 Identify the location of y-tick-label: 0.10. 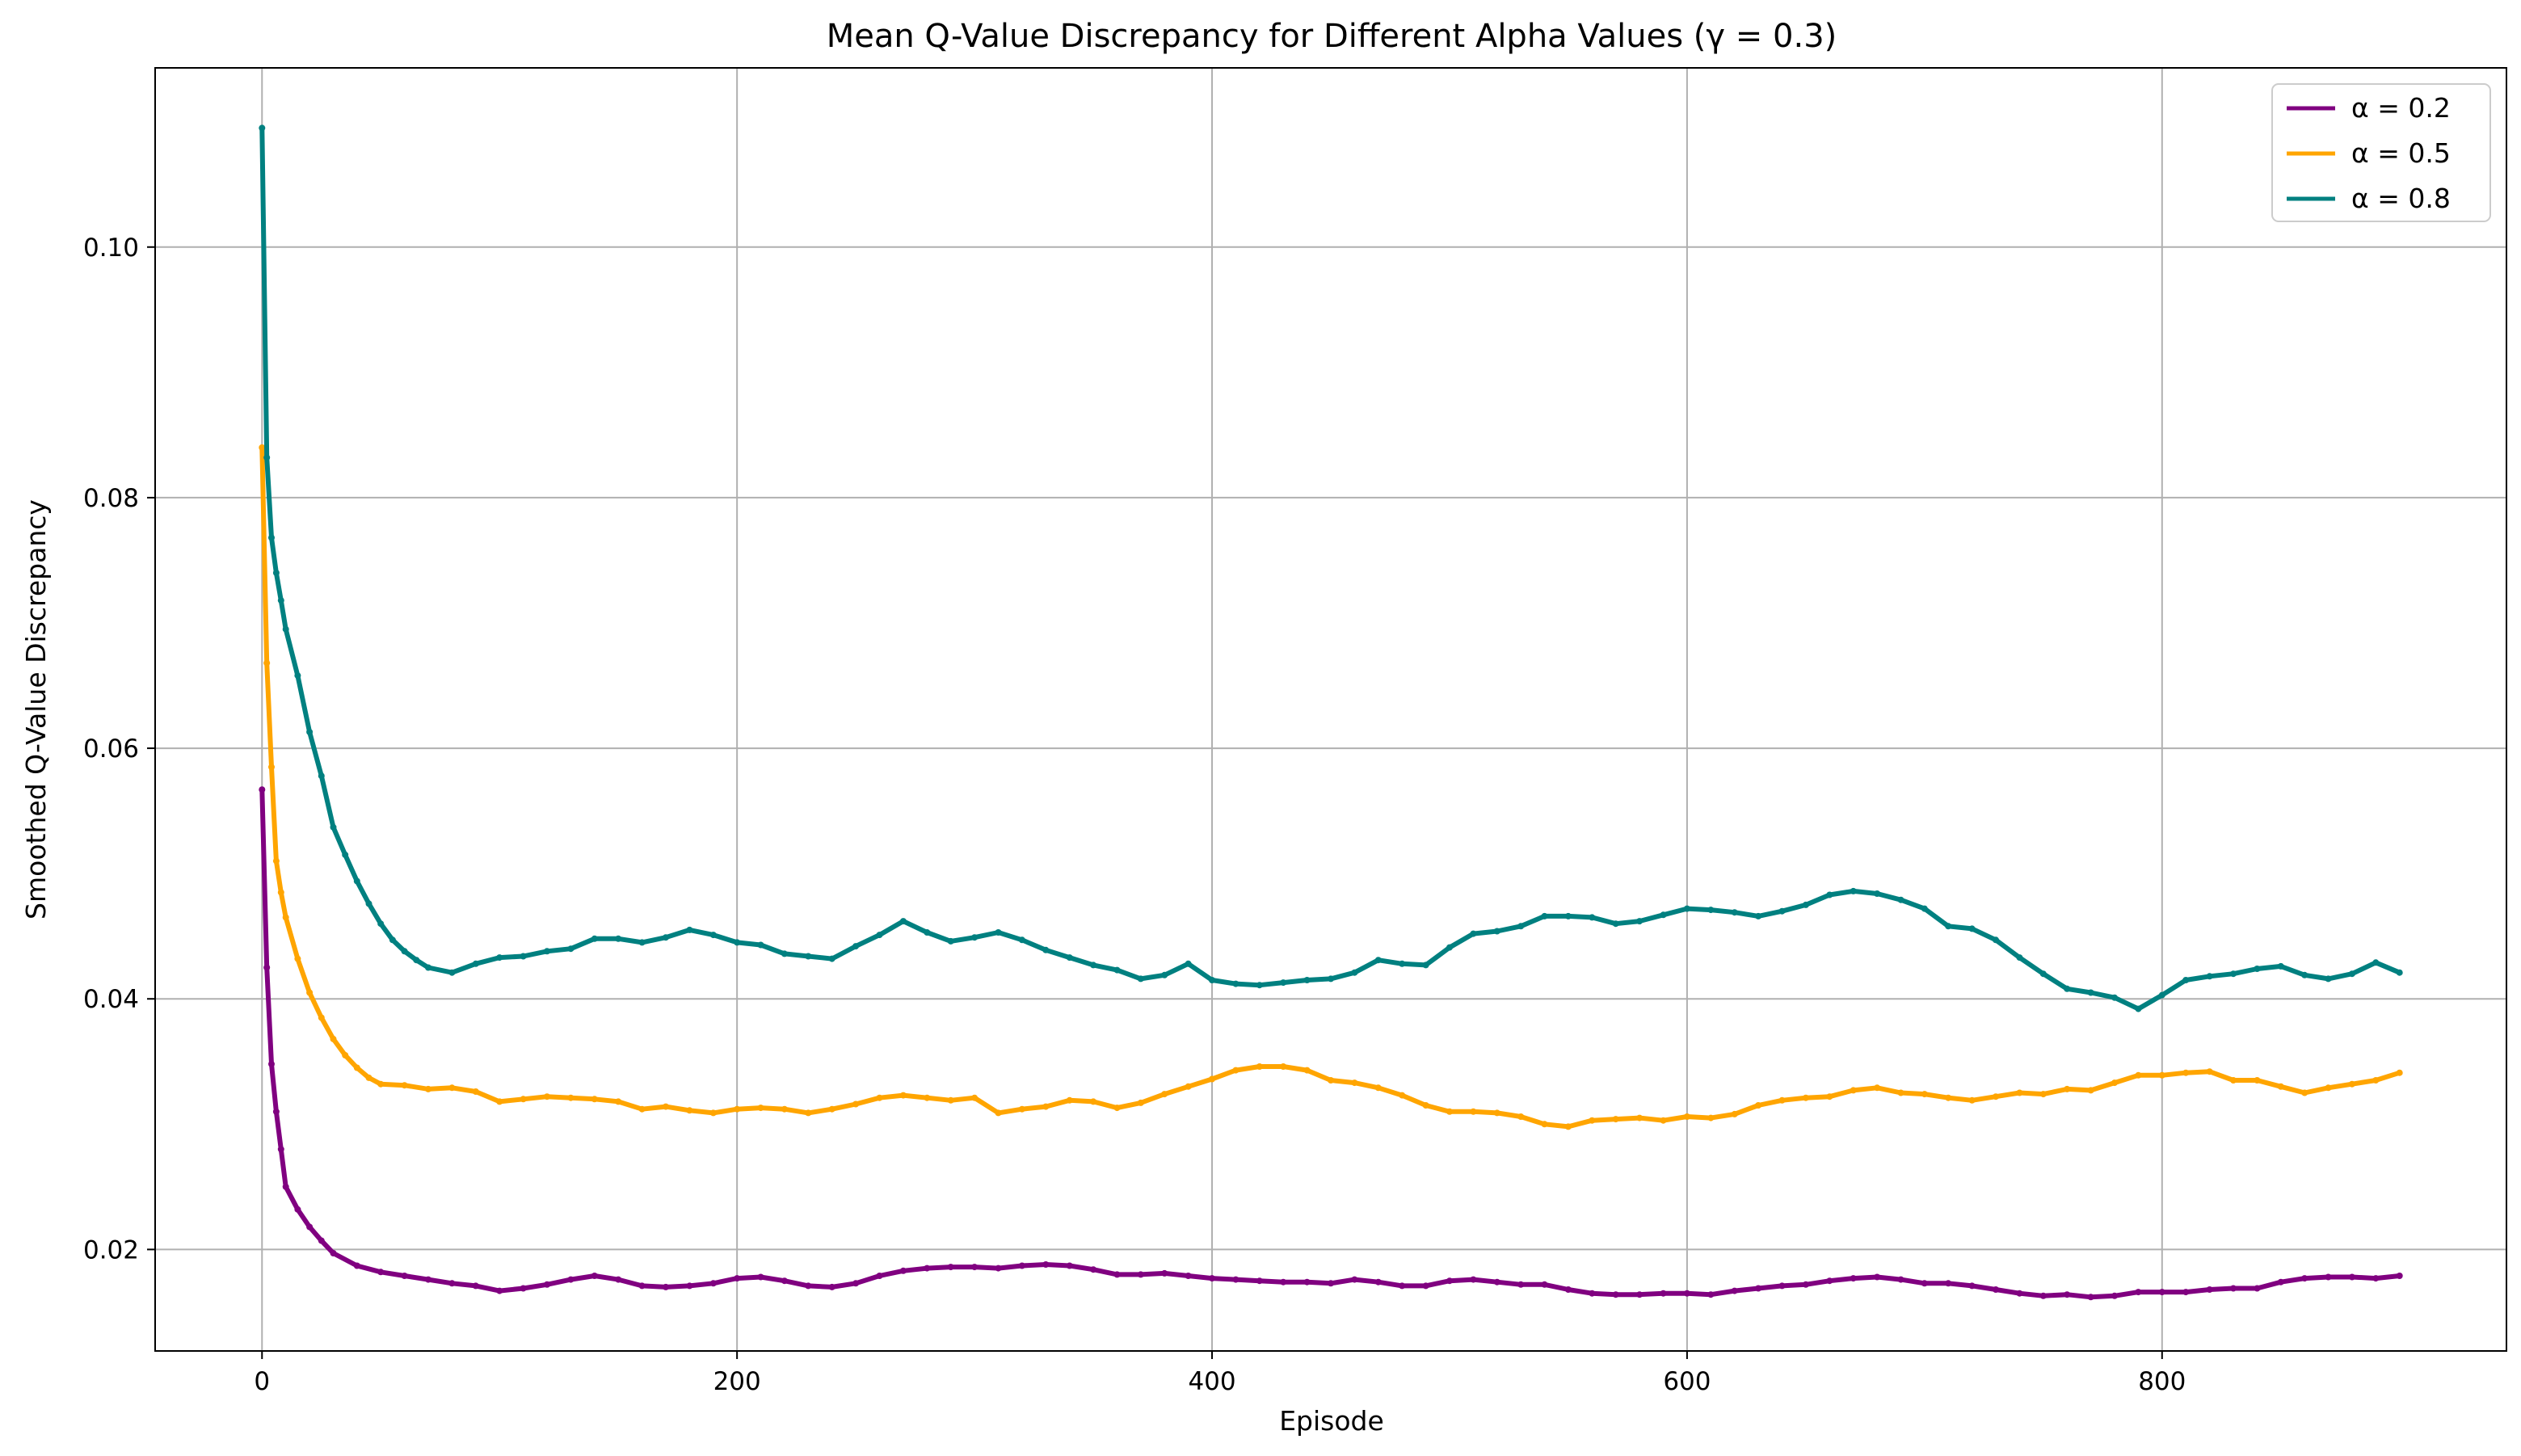
(111, 249).